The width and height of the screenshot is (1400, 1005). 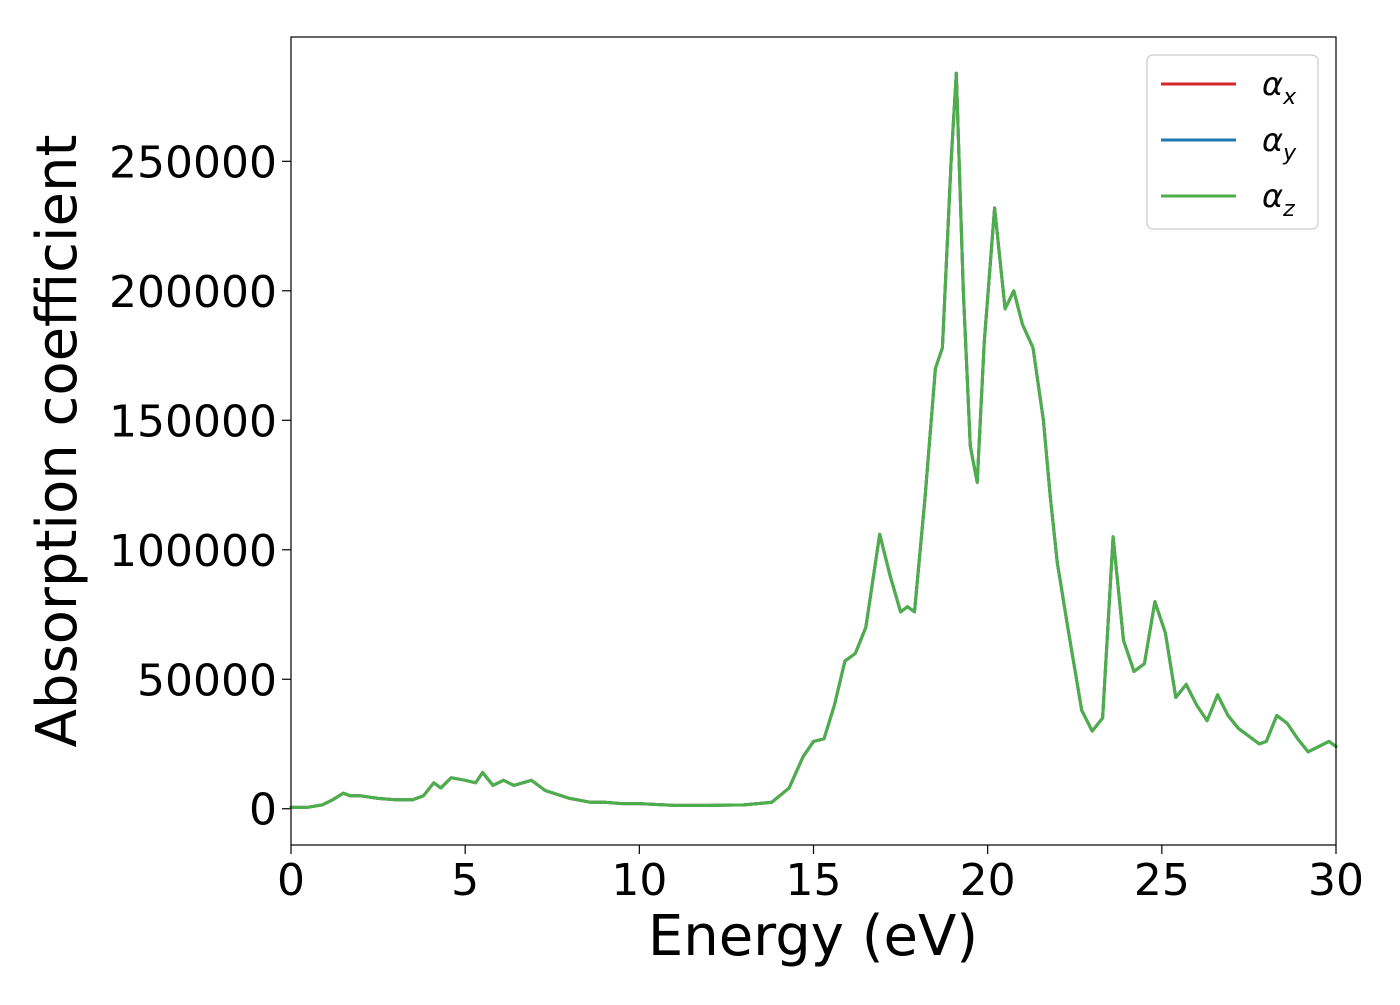 What do you see at coordinates (639, 880) in the screenshot?
I see `x-tick-label: 10` at bounding box center [639, 880].